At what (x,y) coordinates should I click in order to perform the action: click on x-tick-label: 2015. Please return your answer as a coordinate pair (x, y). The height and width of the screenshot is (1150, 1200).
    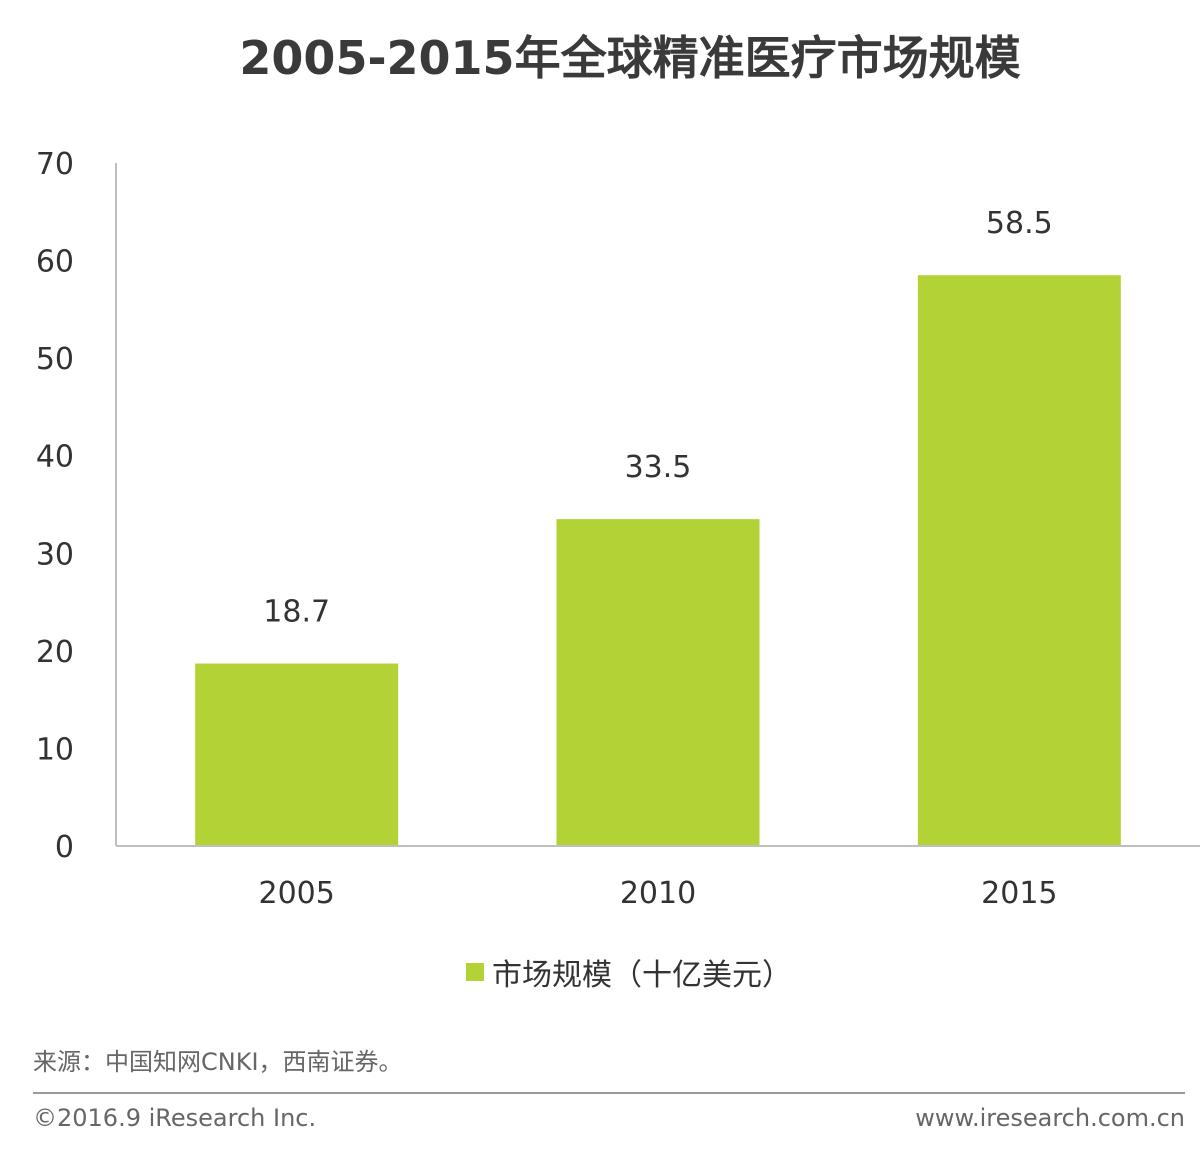
    Looking at the image, I should click on (1019, 893).